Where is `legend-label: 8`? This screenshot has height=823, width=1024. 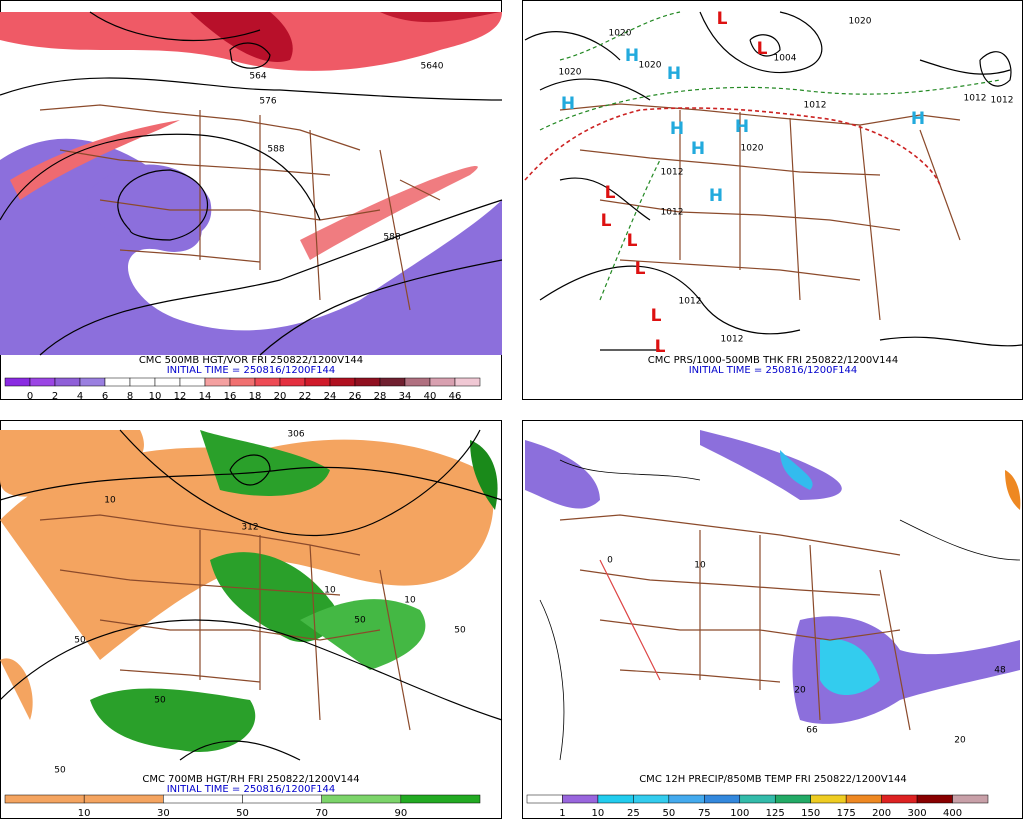
legend-label: 8 is located at coordinates (130, 396).